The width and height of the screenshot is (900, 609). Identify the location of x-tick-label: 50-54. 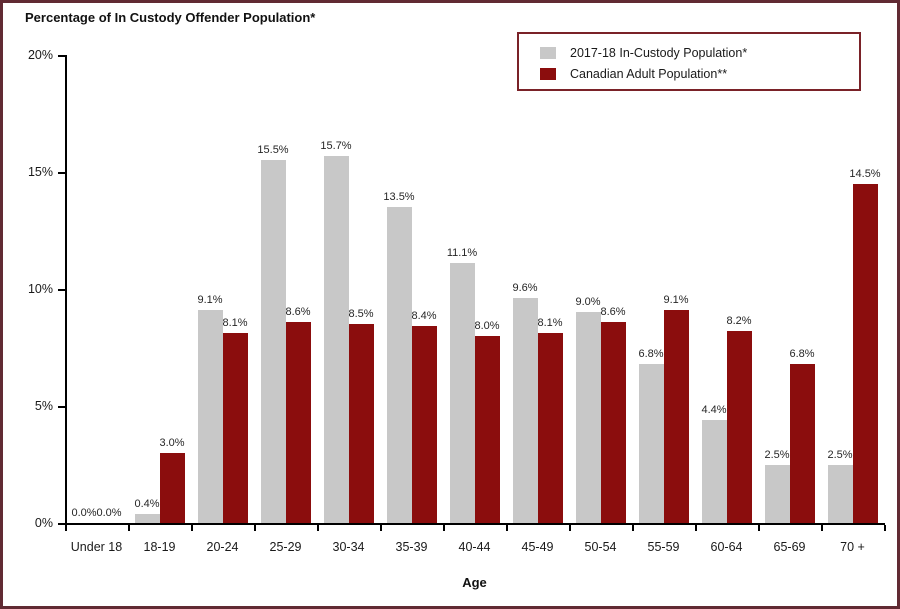
(600, 547).